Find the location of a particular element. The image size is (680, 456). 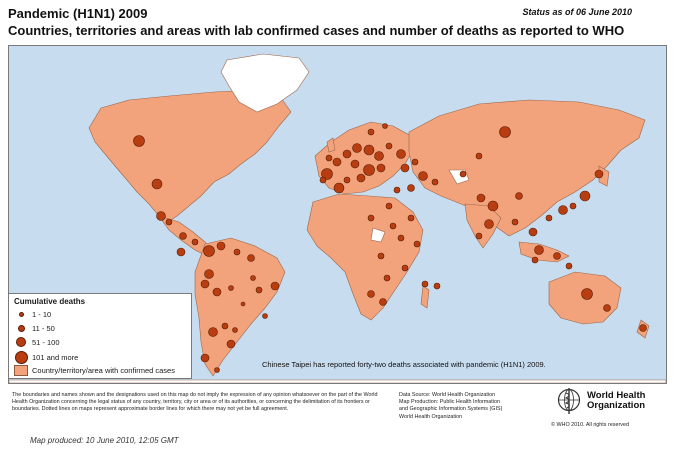

africa-land is located at coordinates (365, 257).